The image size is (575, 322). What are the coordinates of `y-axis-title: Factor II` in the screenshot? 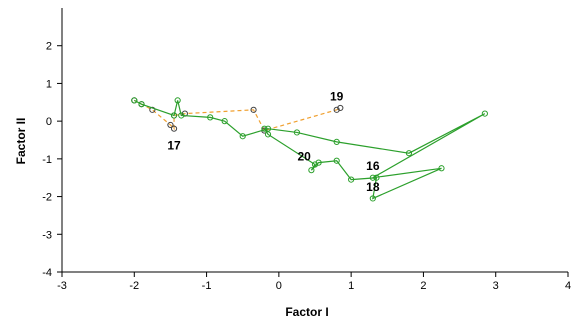 It's located at (21, 141).